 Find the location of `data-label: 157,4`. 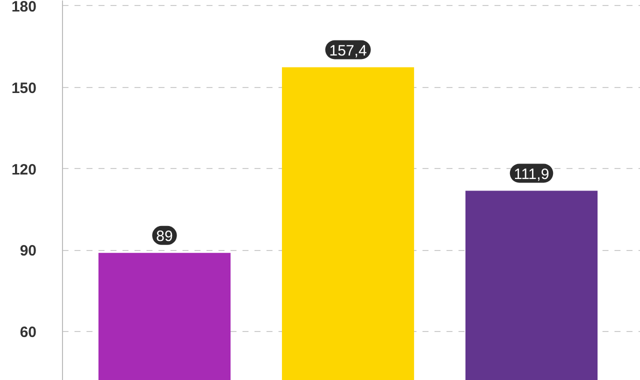

data-label: 157,4 is located at coordinates (348, 51).